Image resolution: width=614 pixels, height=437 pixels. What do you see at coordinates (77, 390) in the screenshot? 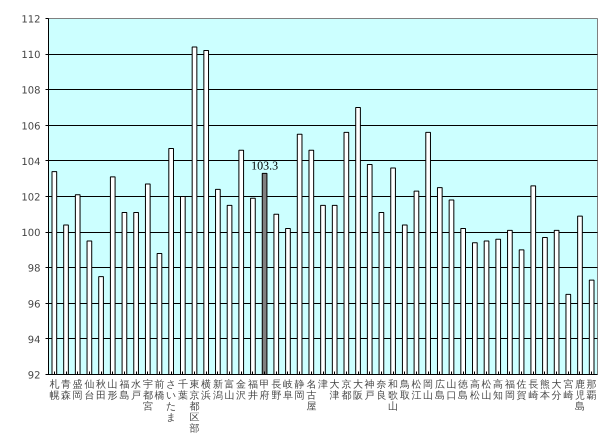
I see `x-tick-label: 盛岡` at bounding box center [77, 390].